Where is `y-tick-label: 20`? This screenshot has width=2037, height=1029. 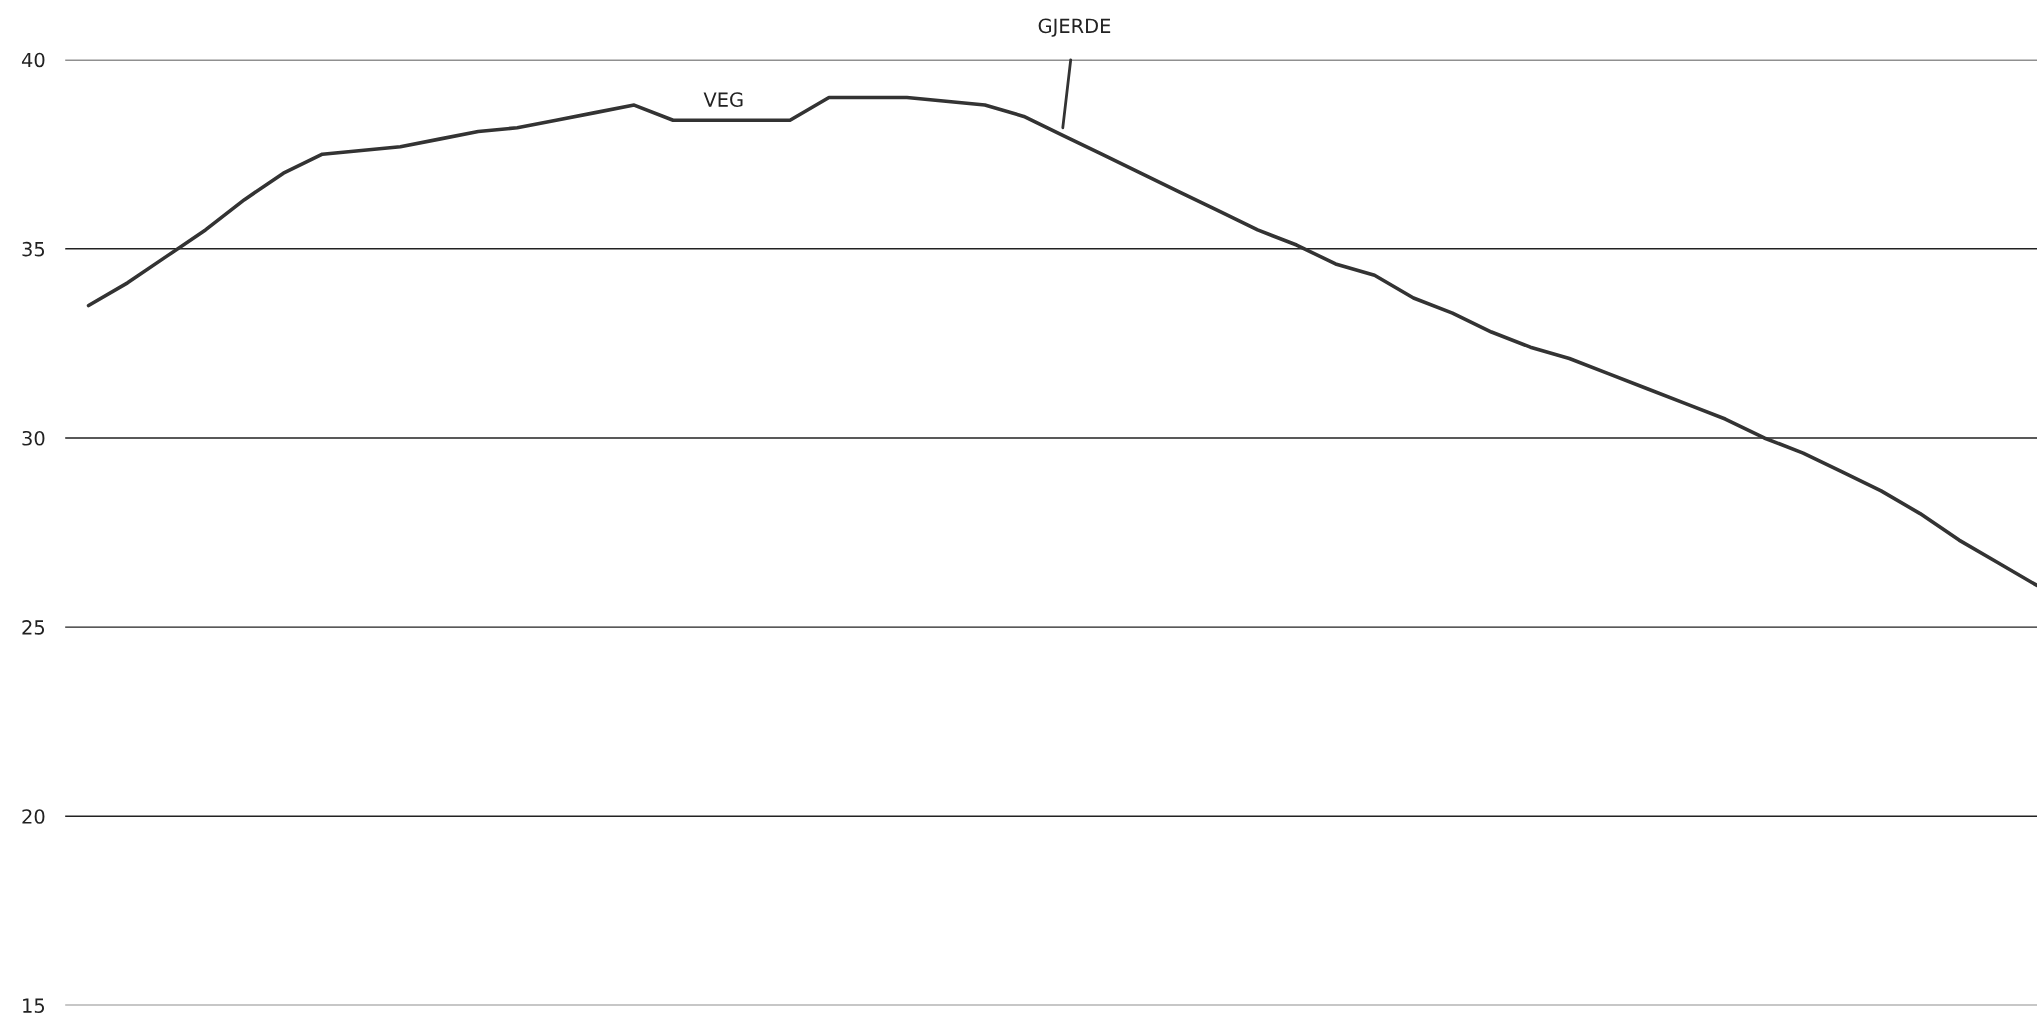
y-tick-label: 20 is located at coordinates (33, 816).